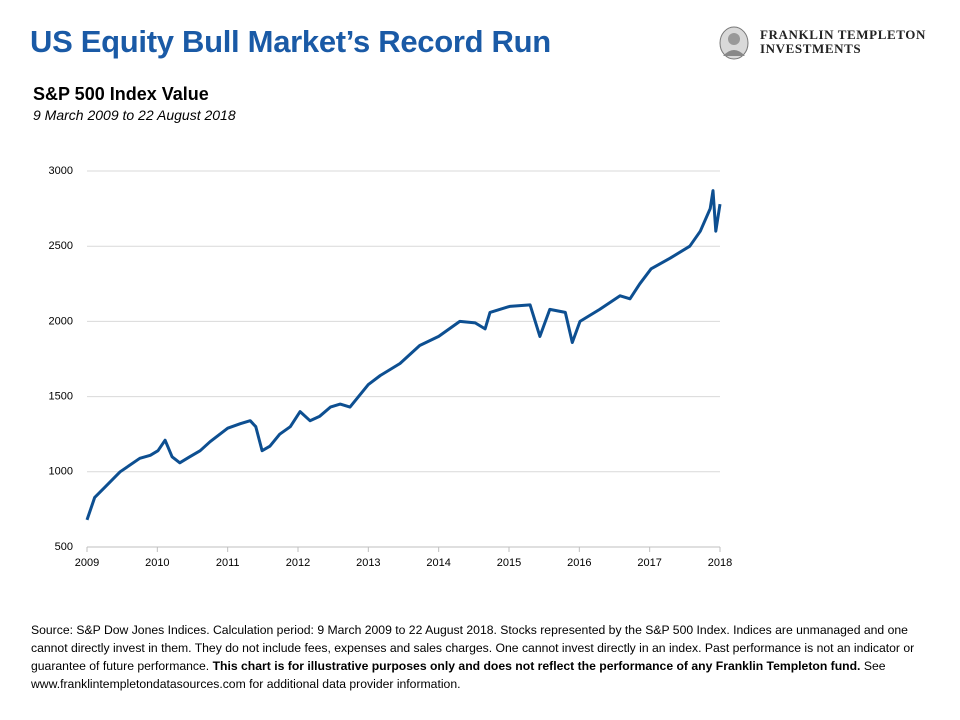 The image size is (960, 720). Describe the element at coordinates (61, 171) in the screenshot. I see `y-tick-label: 3000` at that location.